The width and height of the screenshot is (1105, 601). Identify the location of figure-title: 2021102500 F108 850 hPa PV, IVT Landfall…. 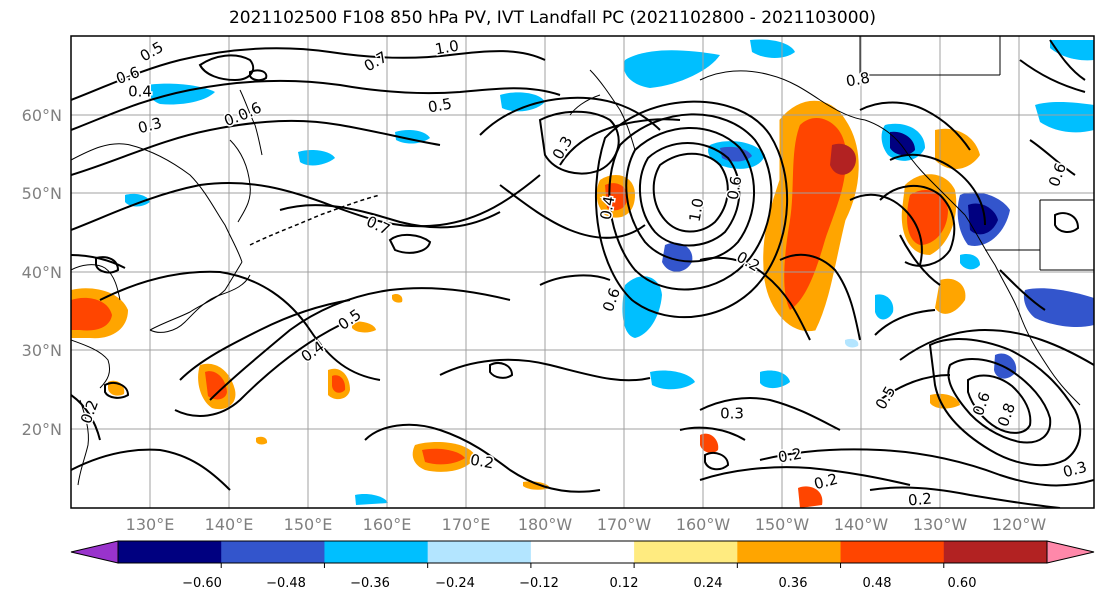
(552, 18).